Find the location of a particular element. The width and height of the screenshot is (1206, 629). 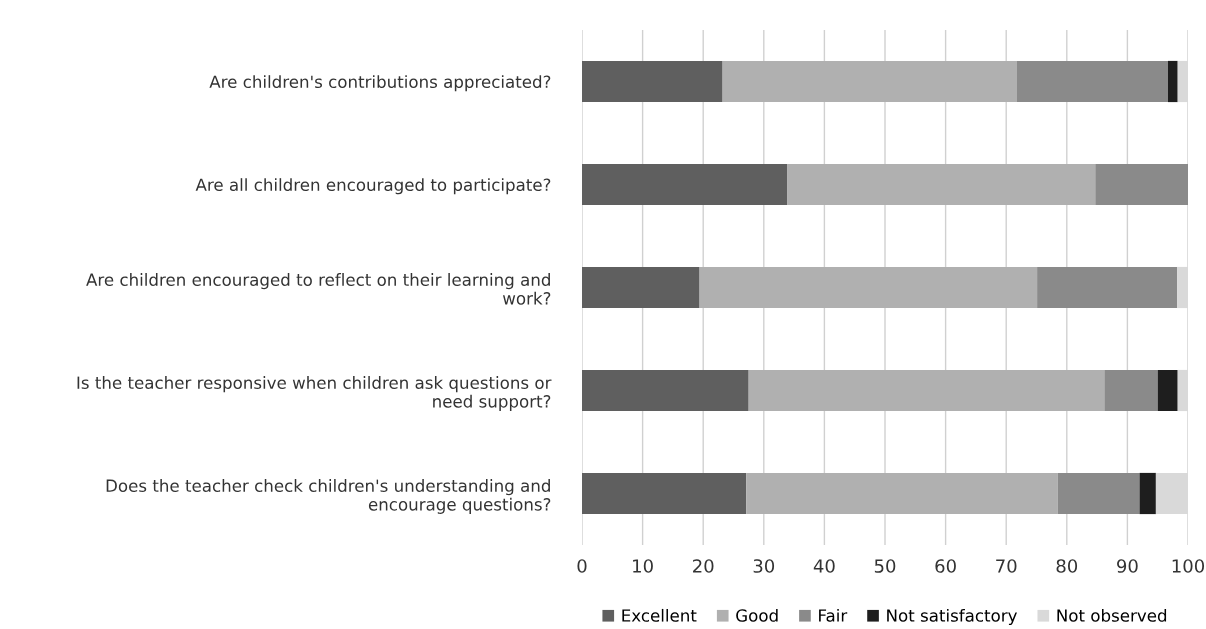

x-tick-label: 10 is located at coordinates (643, 566).